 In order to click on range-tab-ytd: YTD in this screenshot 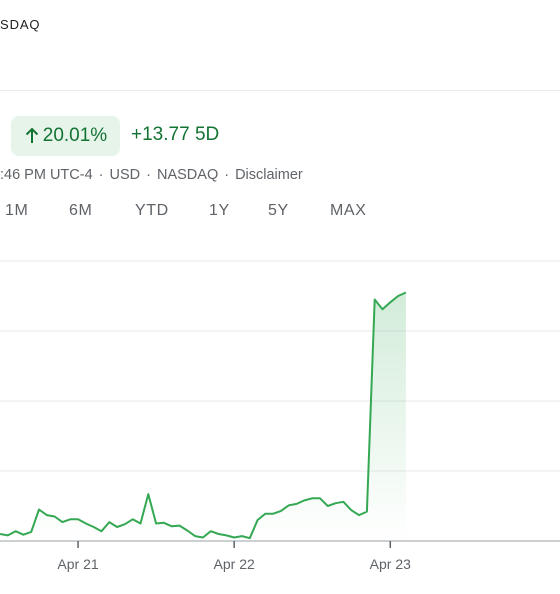, I will do `click(152, 210)`.